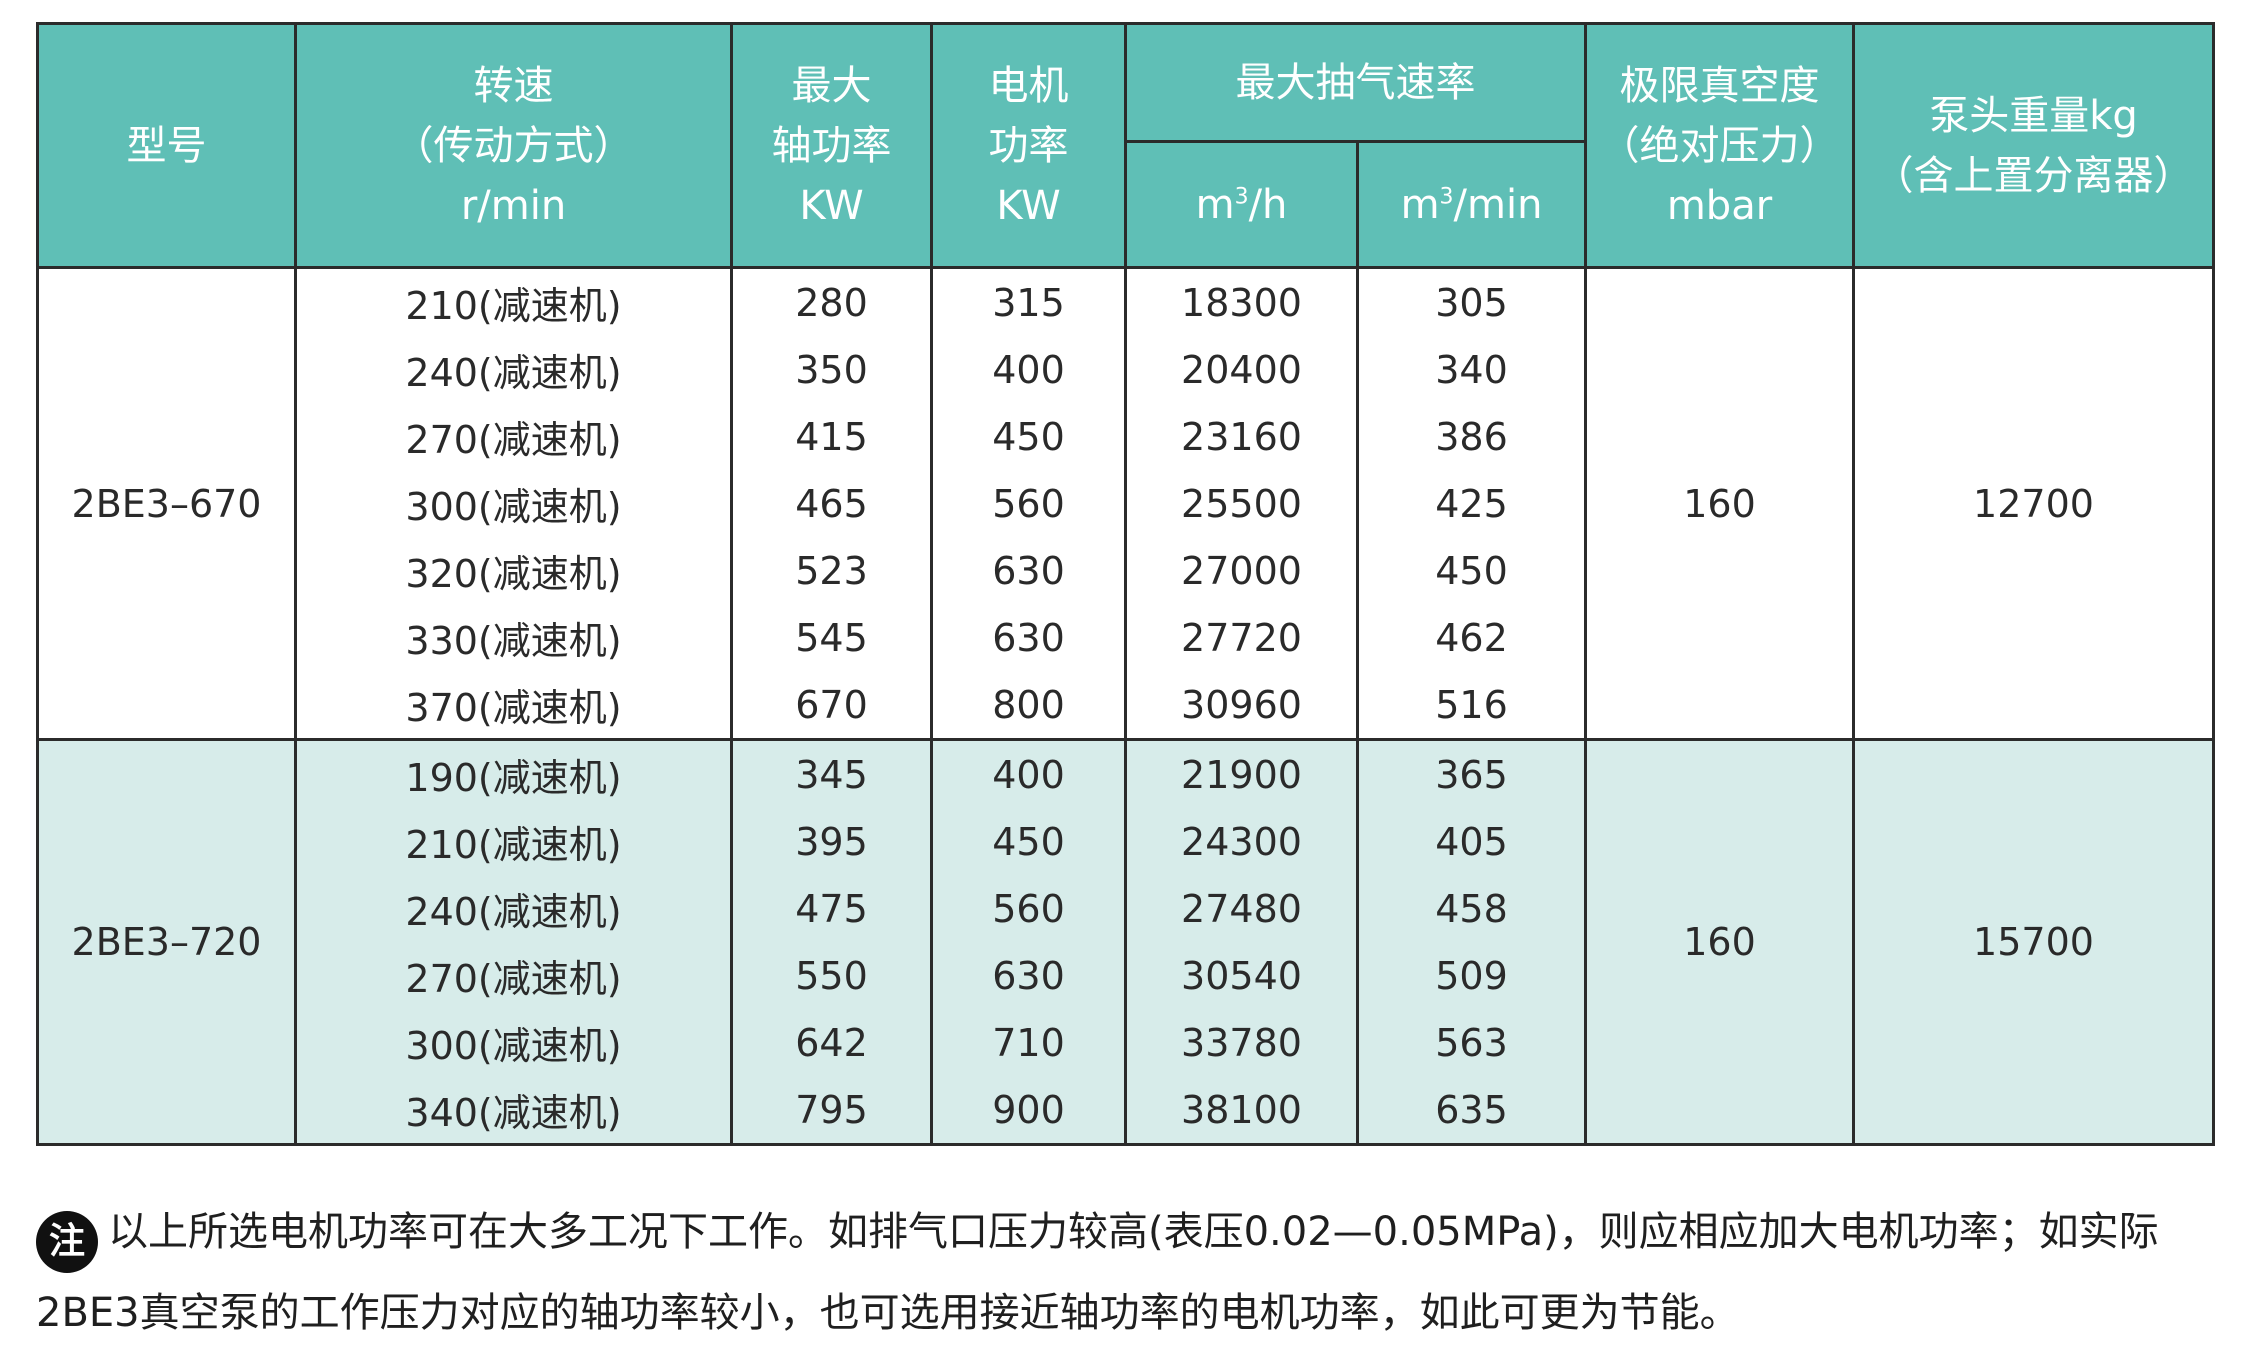 This screenshot has width=2244, height=1353. Describe the element at coordinates (1471, 706) in the screenshot. I see `rate-m3min-cell: 516` at that location.